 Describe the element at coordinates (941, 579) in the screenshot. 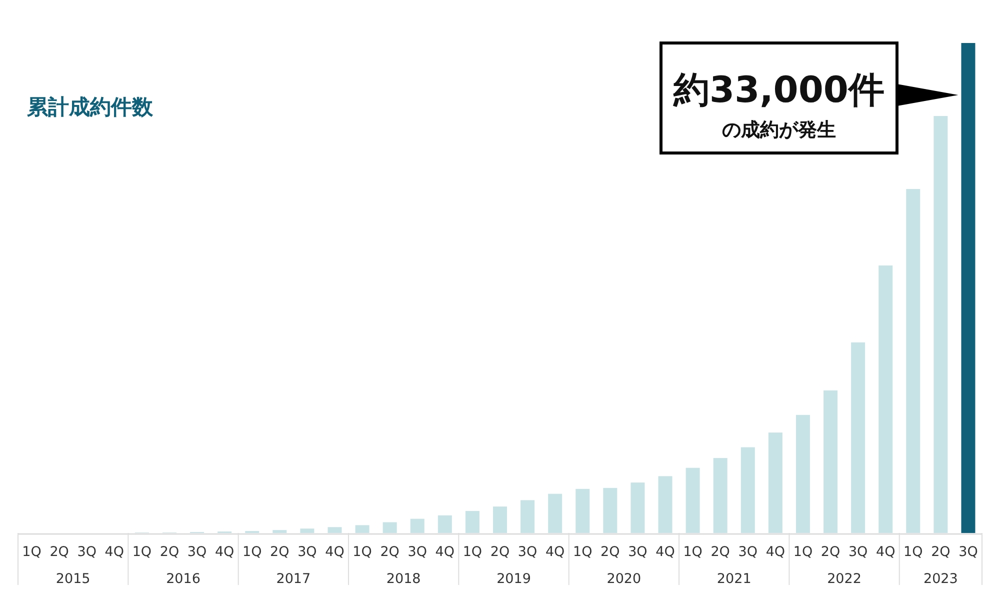

I see `text: 2023` at that location.